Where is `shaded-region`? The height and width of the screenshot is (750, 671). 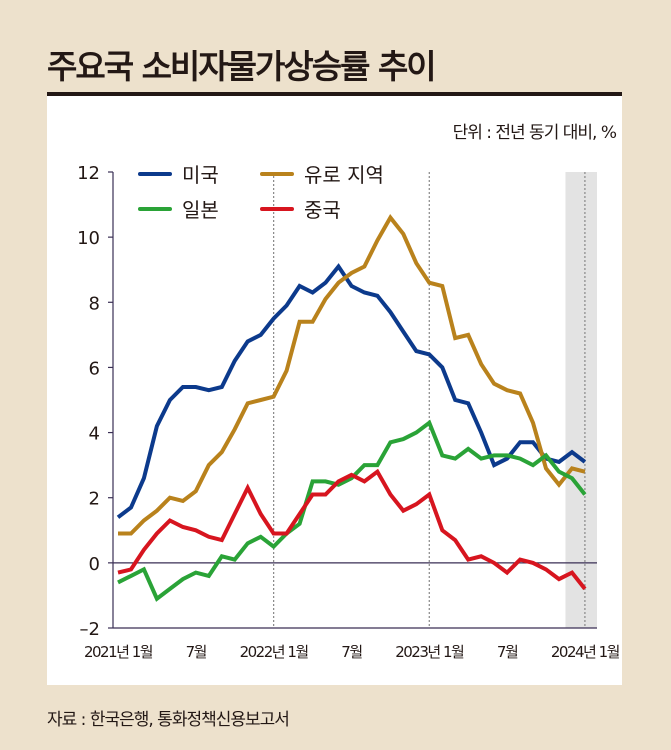 shaded-region is located at coordinates (581, 400).